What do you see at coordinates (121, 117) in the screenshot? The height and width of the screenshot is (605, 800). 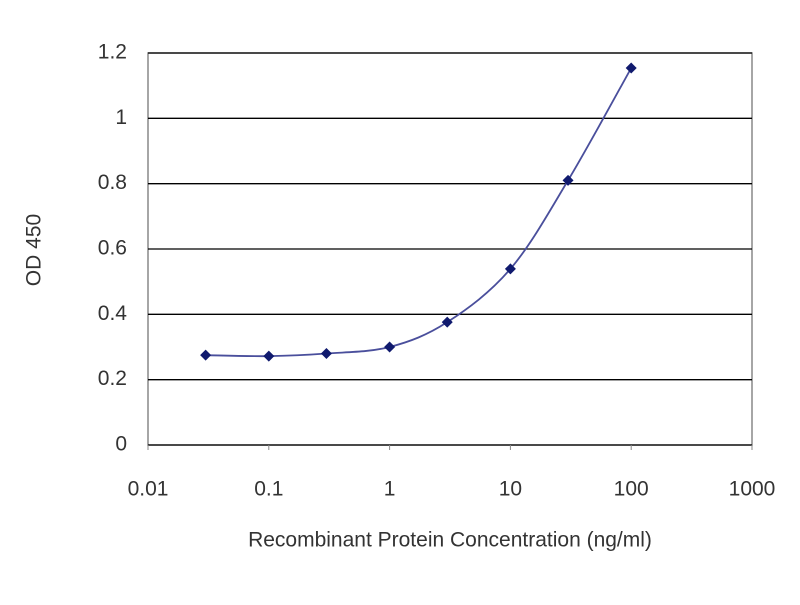 I see `y-tick-label: 1` at bounding box center [121, 117].